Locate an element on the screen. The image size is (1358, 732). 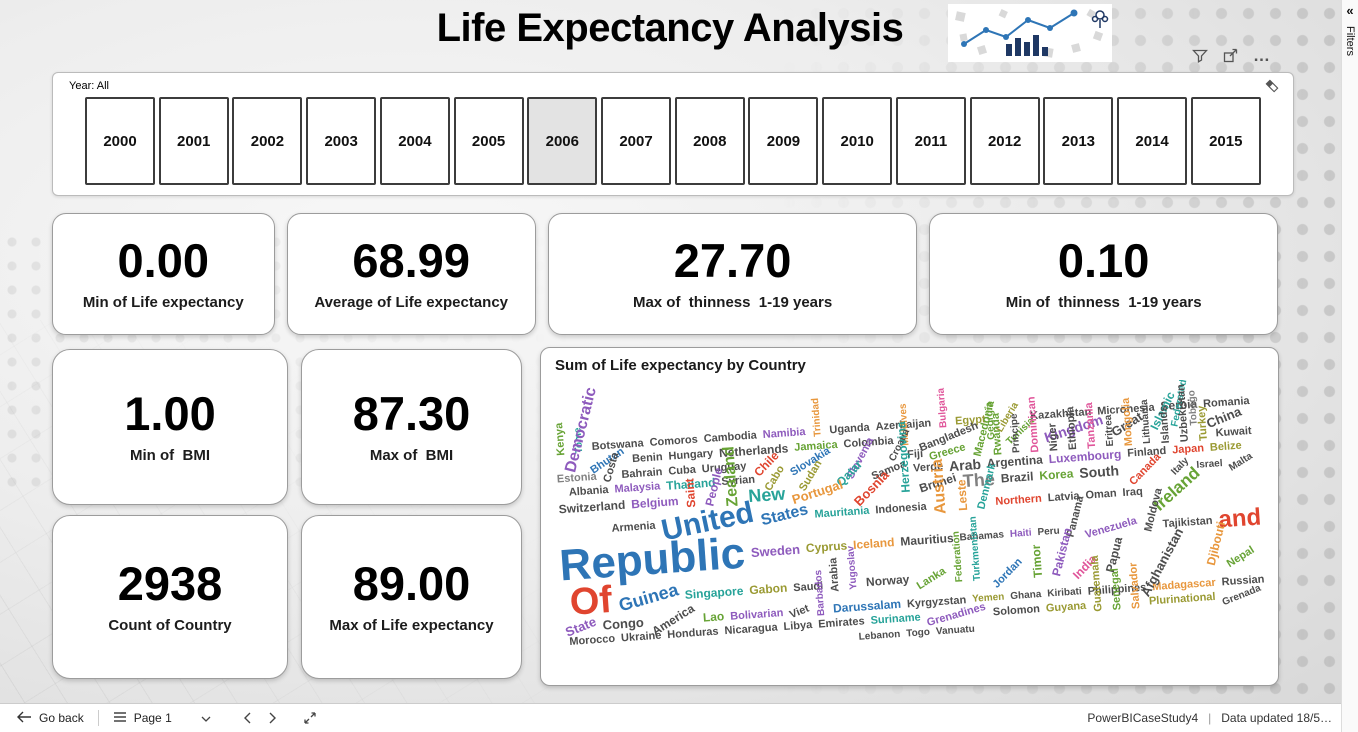
filter-icon is located at coordinates (1200, 56).